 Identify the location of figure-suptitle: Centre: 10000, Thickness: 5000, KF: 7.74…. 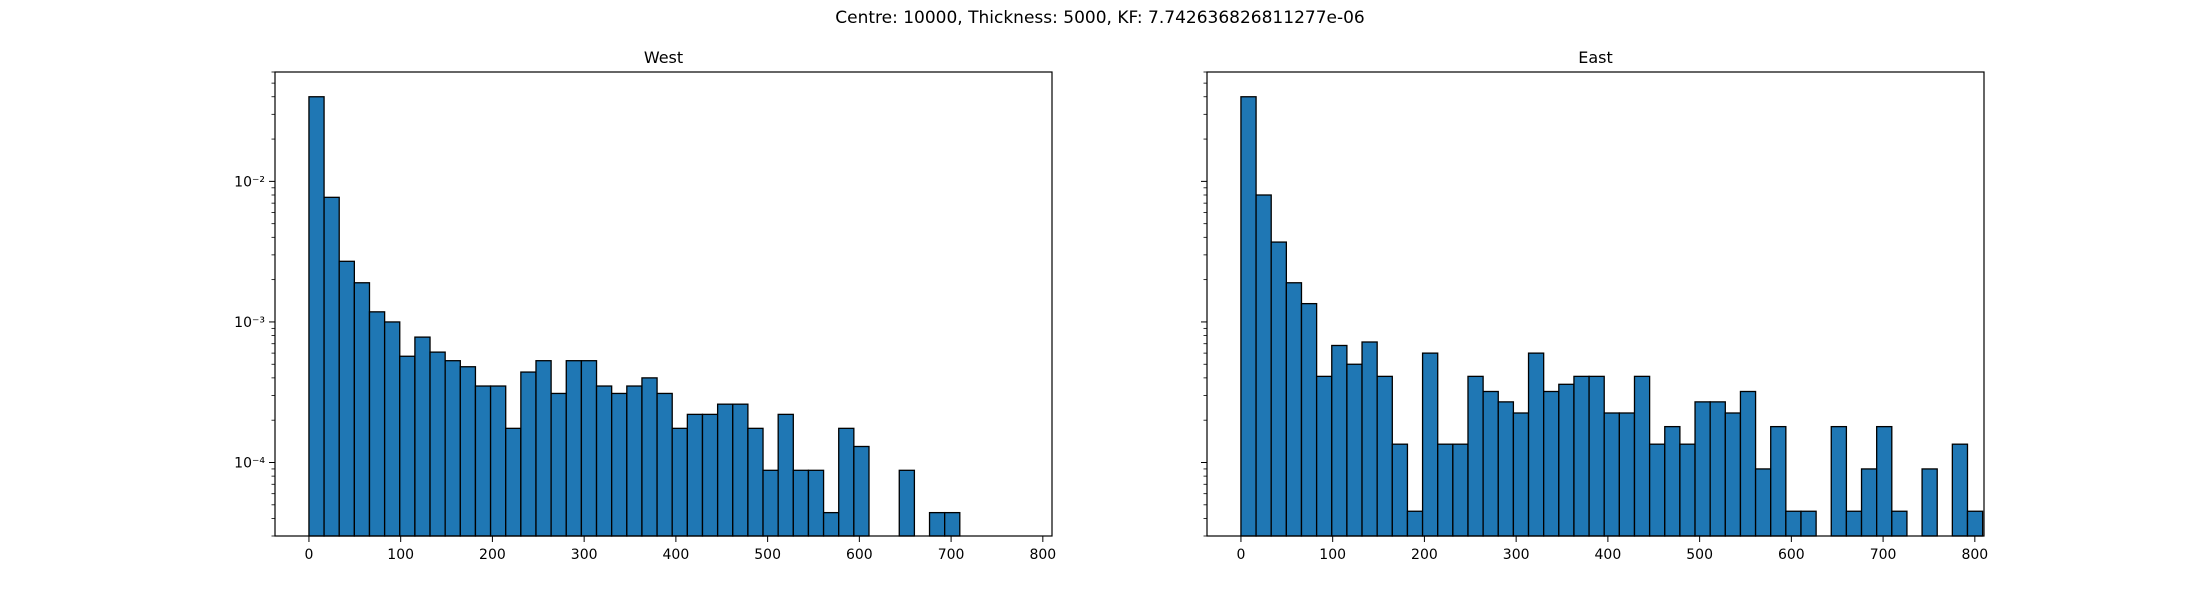
(1100, 18).